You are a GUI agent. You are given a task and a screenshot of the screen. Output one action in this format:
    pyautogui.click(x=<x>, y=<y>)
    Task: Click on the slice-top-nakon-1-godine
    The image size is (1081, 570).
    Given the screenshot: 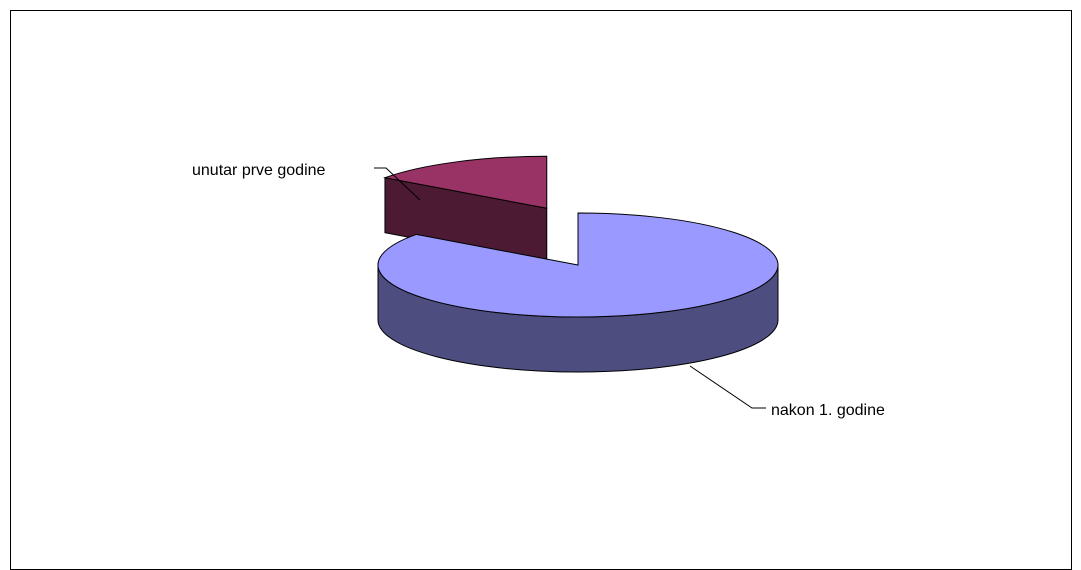 What is the action you would take?
    pyautogui.click(x=578, y=265)
    